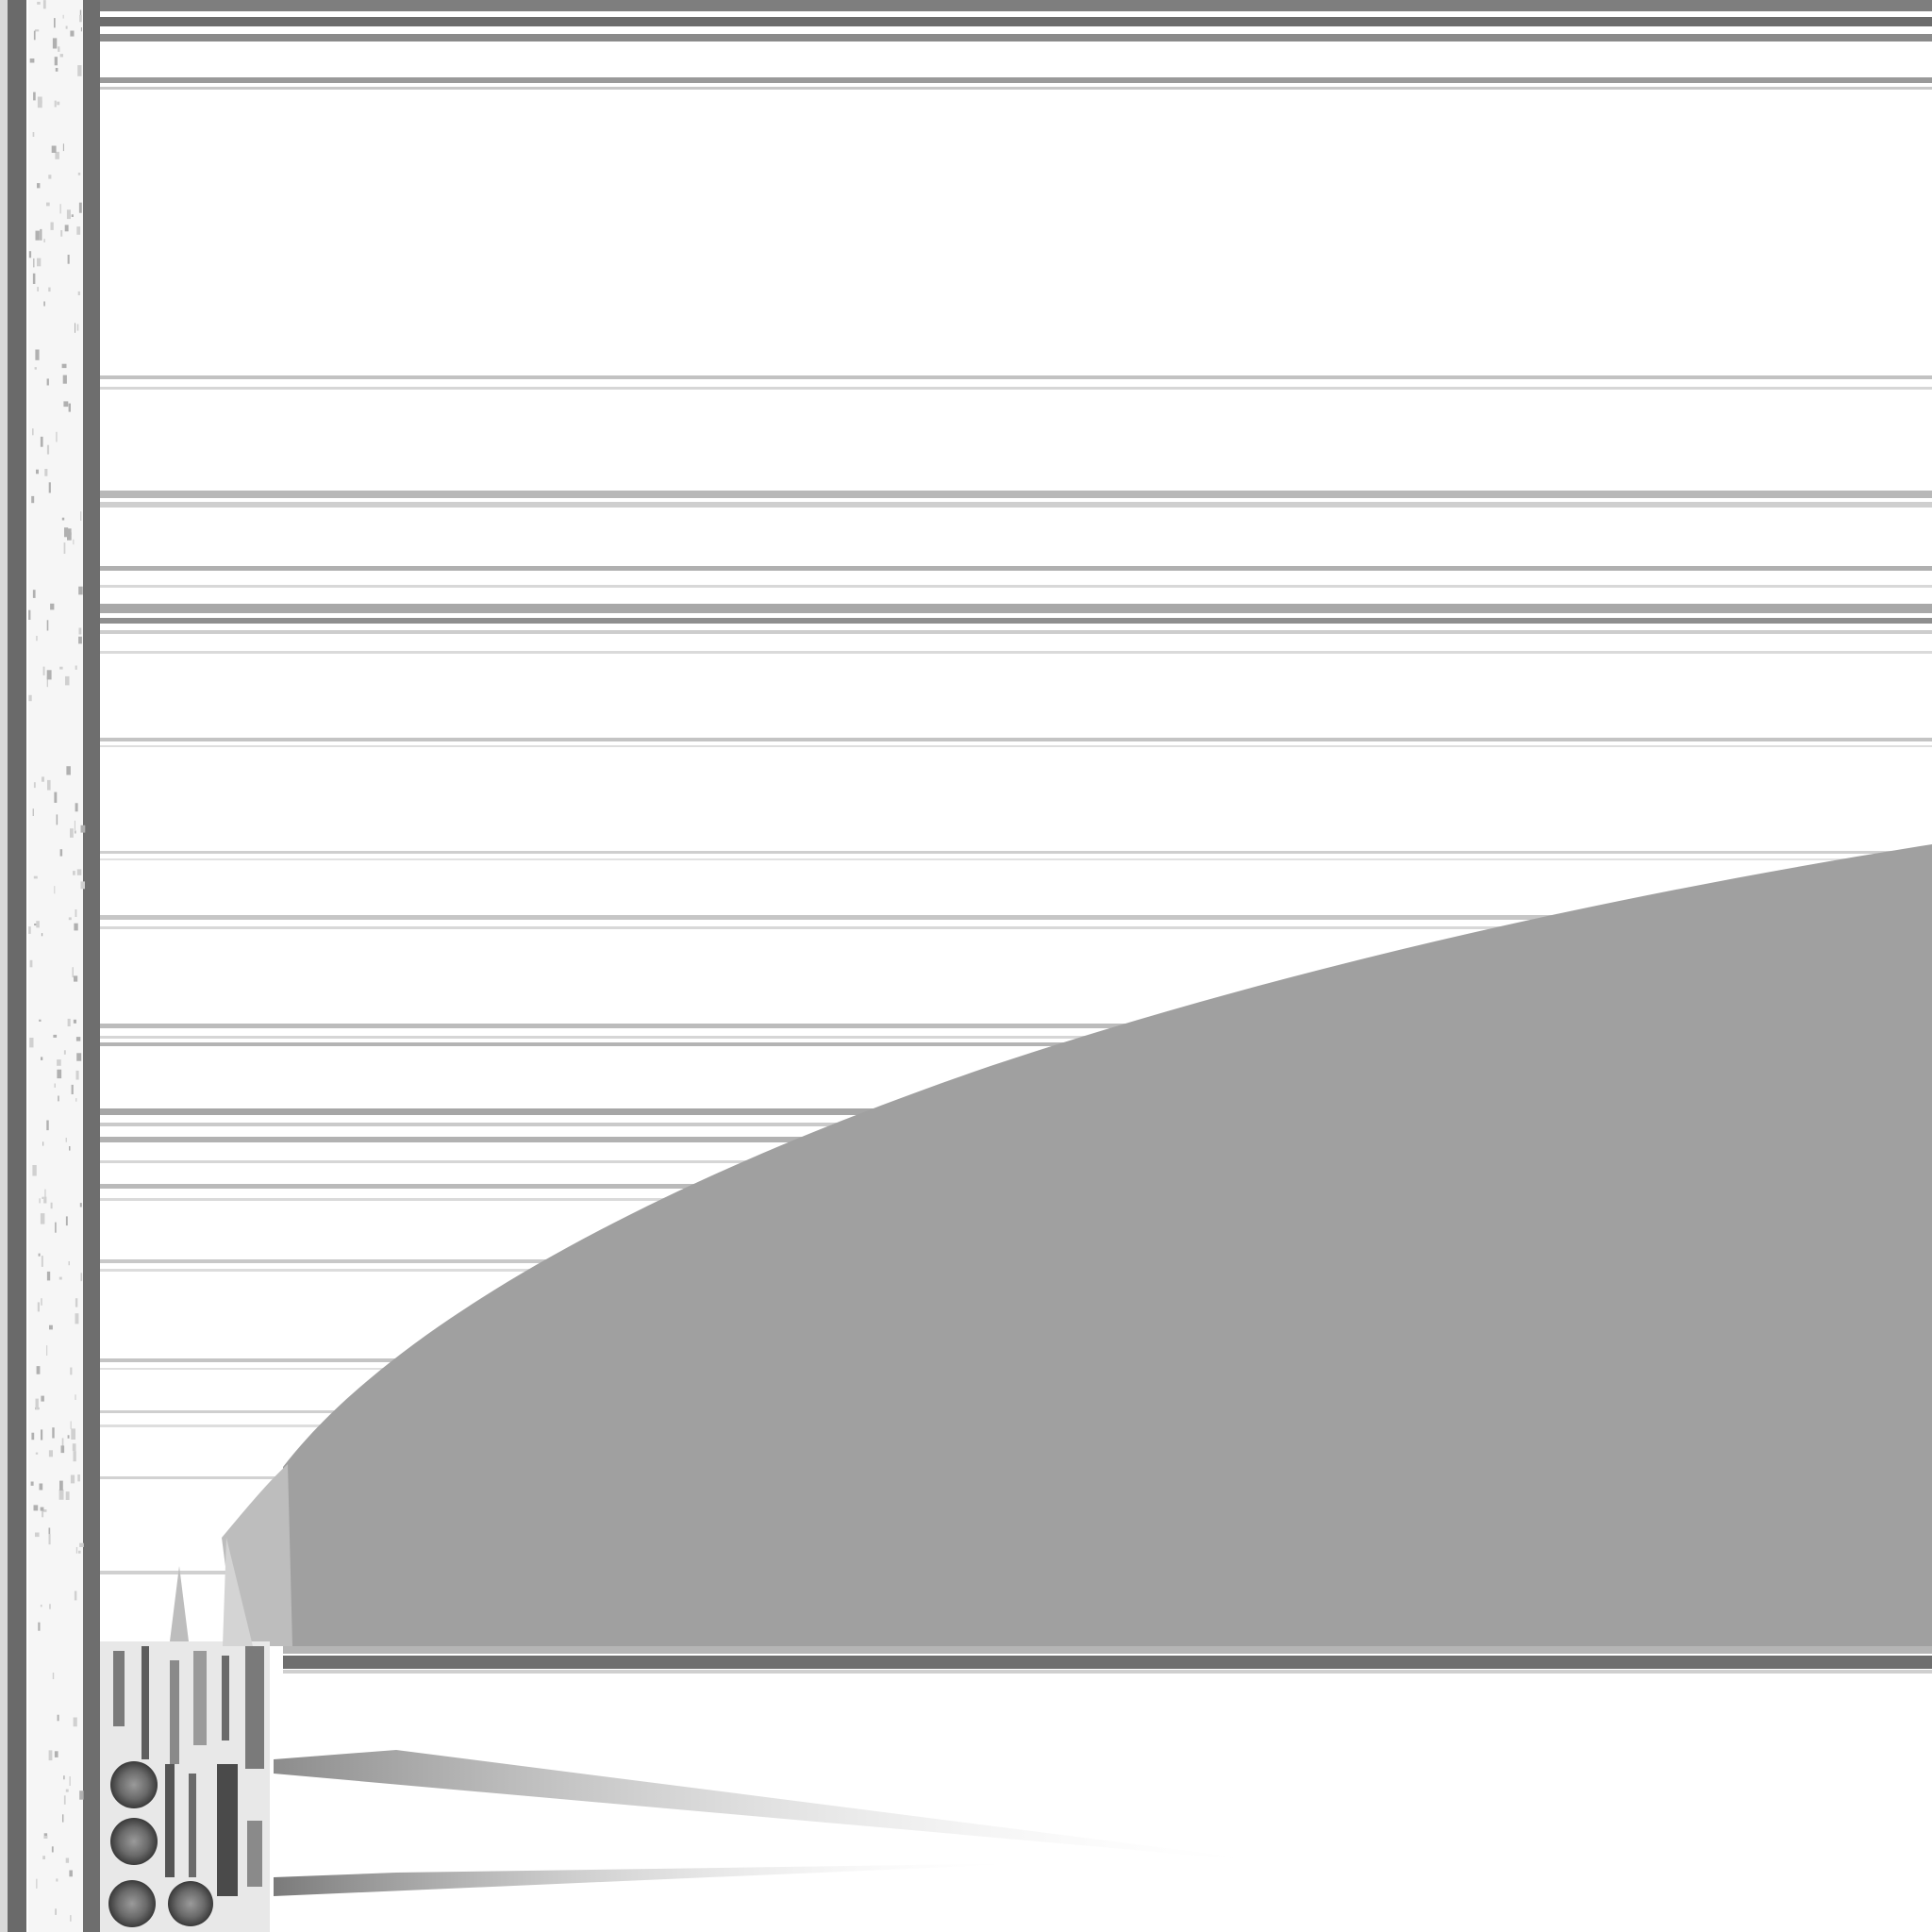 Image resolution: width=1932 pixels, height=1932 pixels. I want to click on cluster-spike, so click(179, 1603).